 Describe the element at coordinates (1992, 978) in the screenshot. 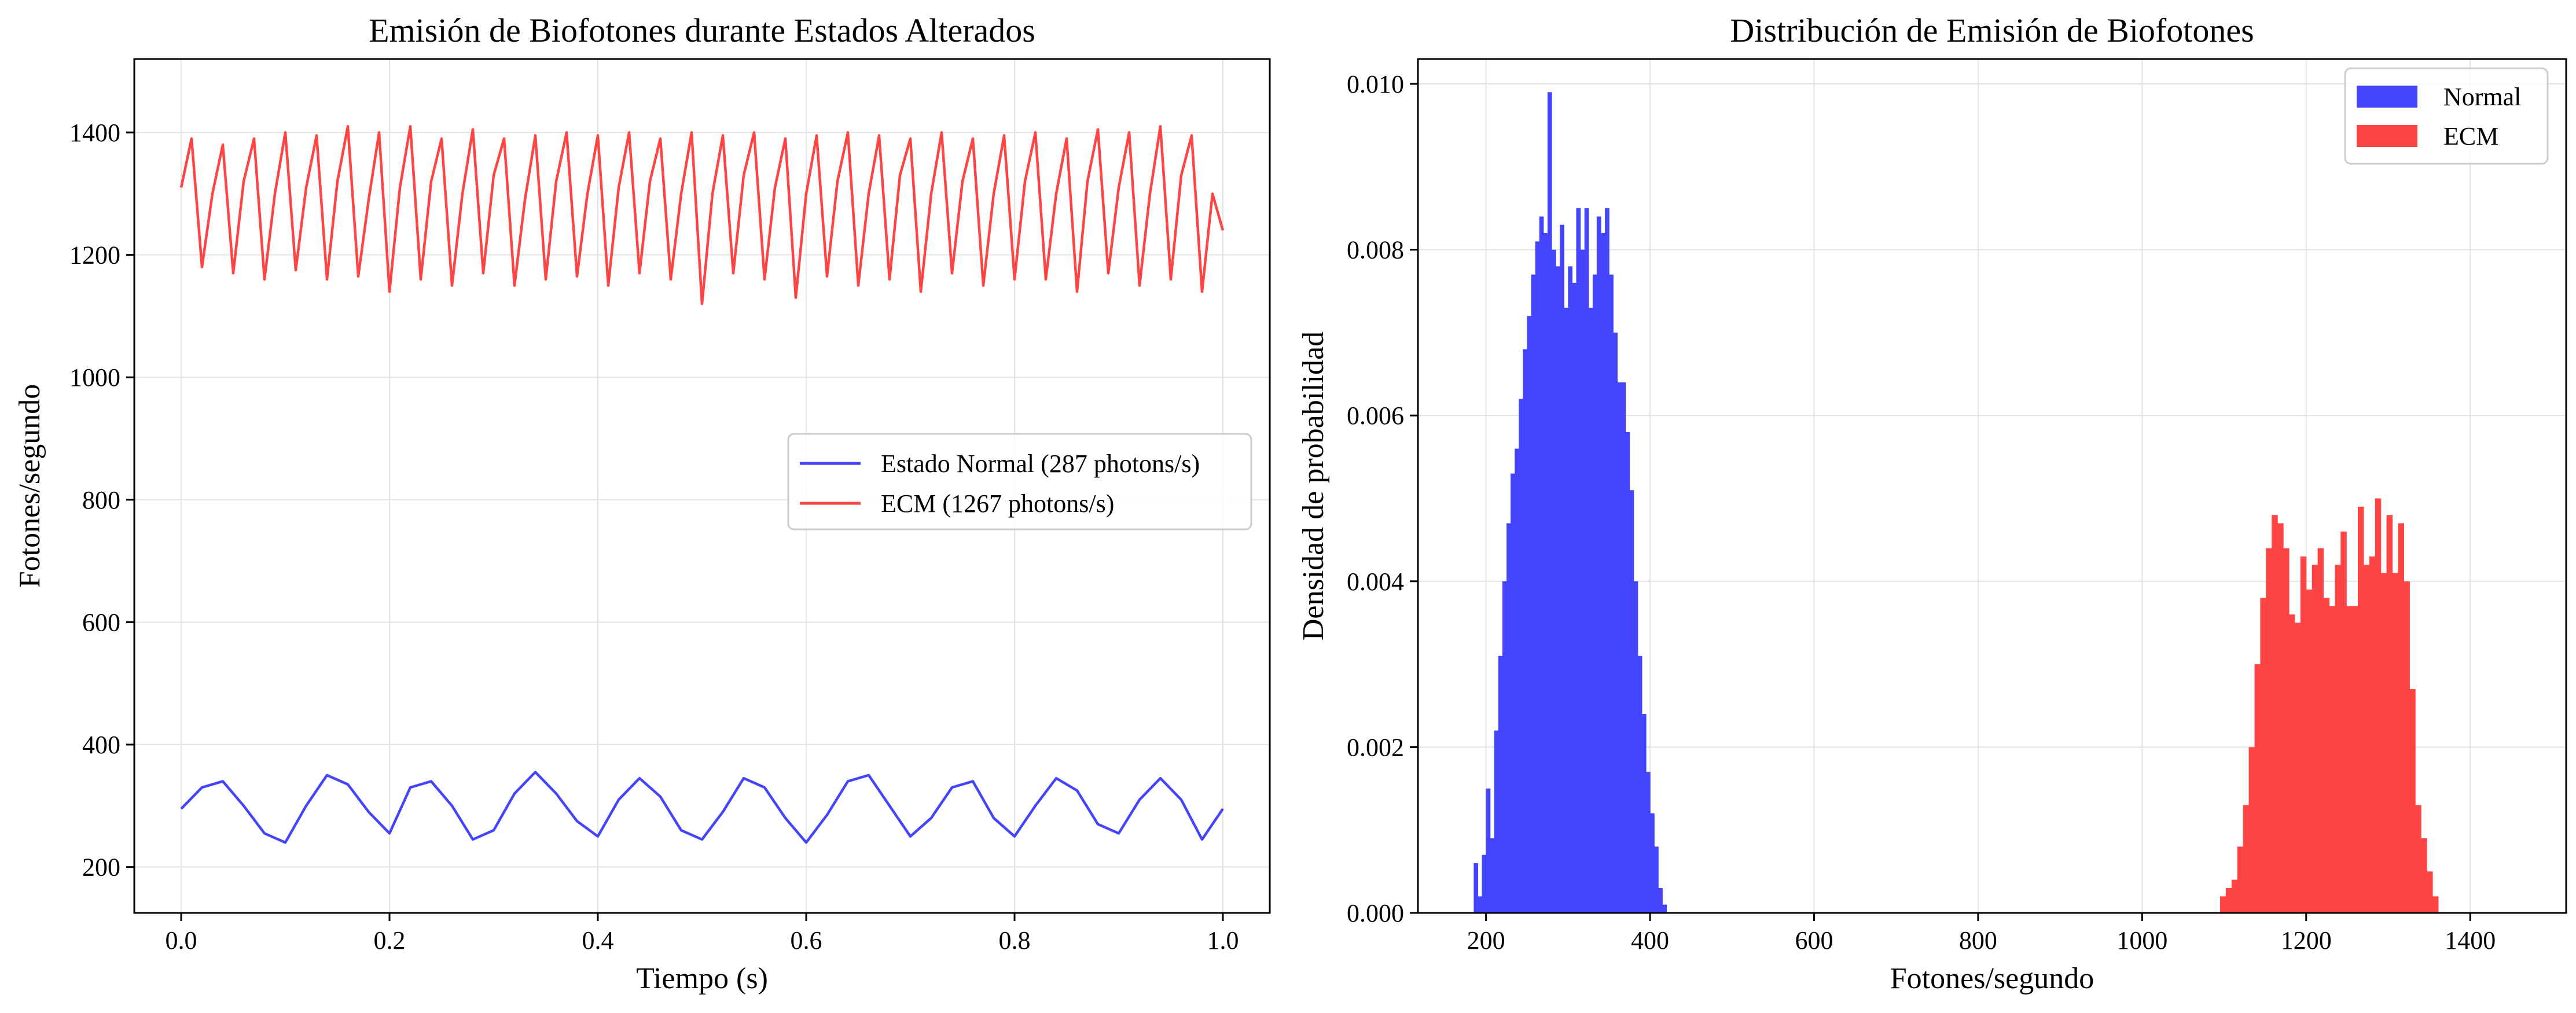

I see `histogram-chart-x-axis-label: Fotones/segundo` at that location.